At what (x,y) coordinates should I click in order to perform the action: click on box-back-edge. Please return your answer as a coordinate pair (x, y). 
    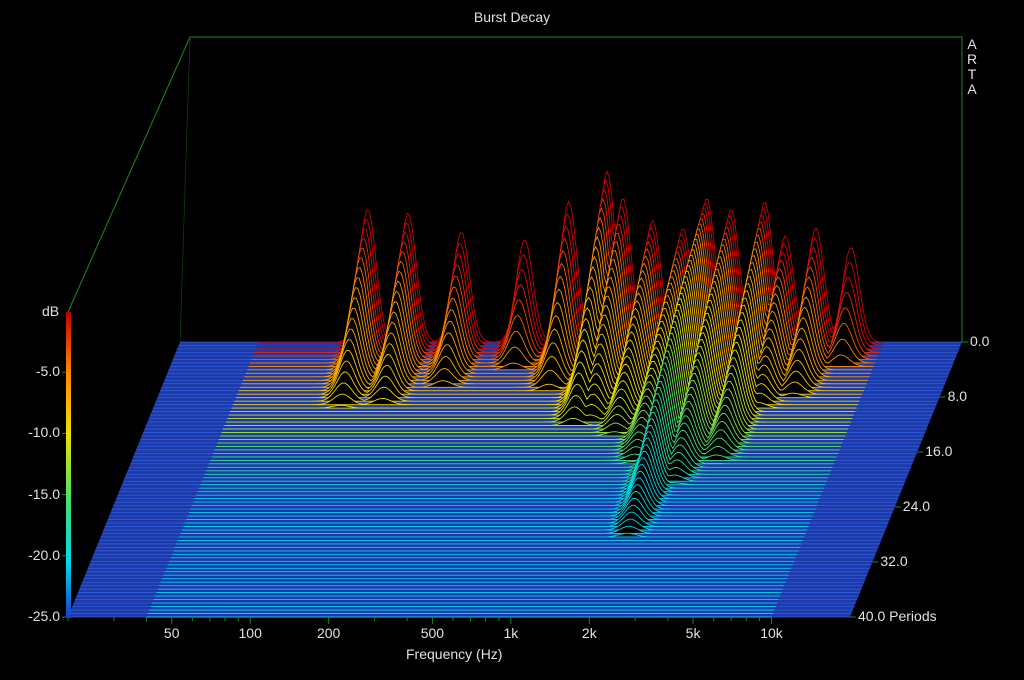
    Looking at the image, I should click on (185, 189).